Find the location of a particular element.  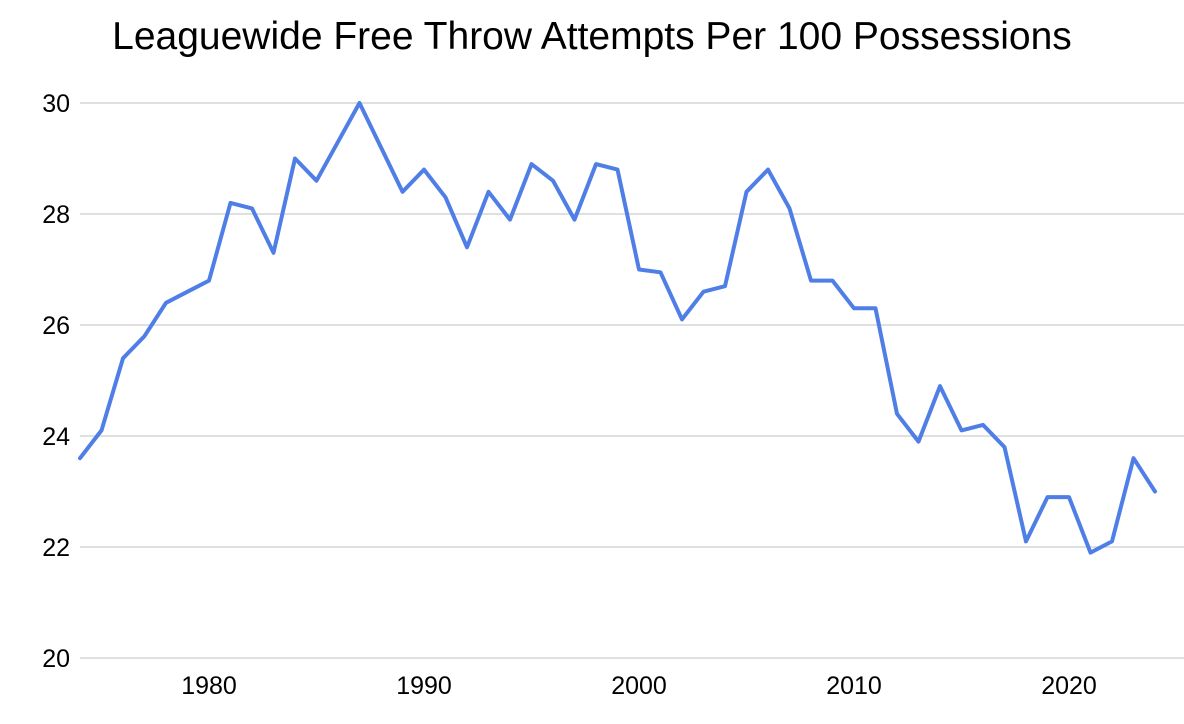

y-tick-label-28: 28 is located at coordinates (56, 215).